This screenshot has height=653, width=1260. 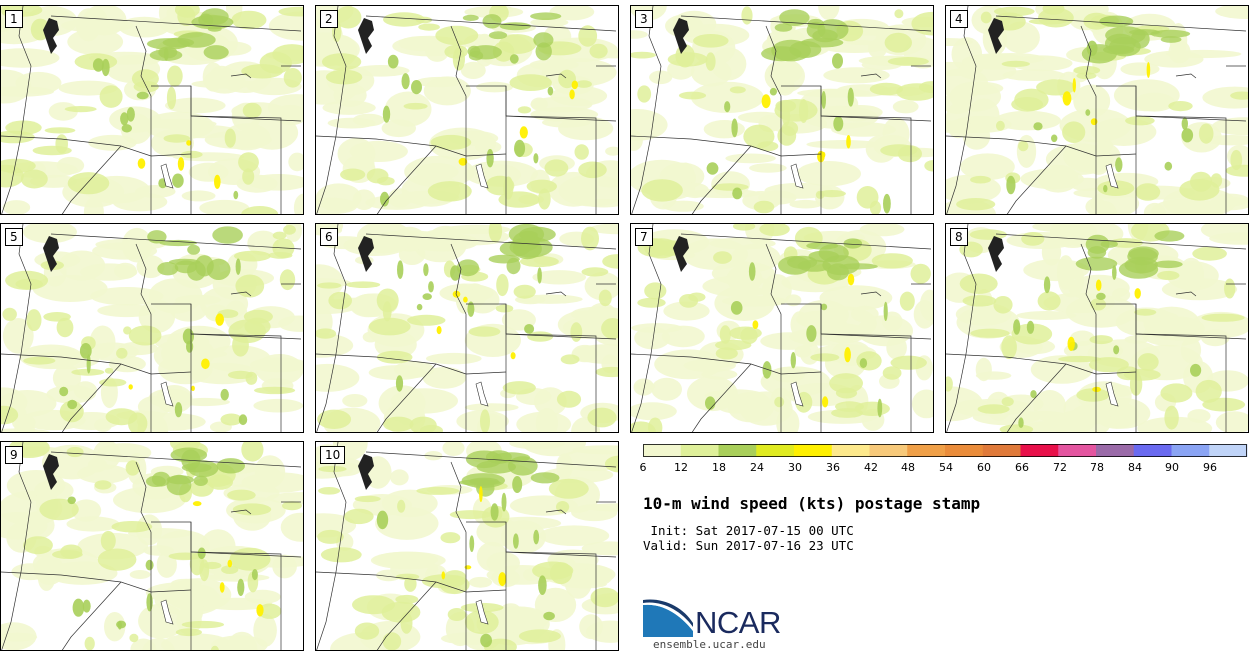 I want to click on colorbar-tick: 60, so click(x=984, y=467).